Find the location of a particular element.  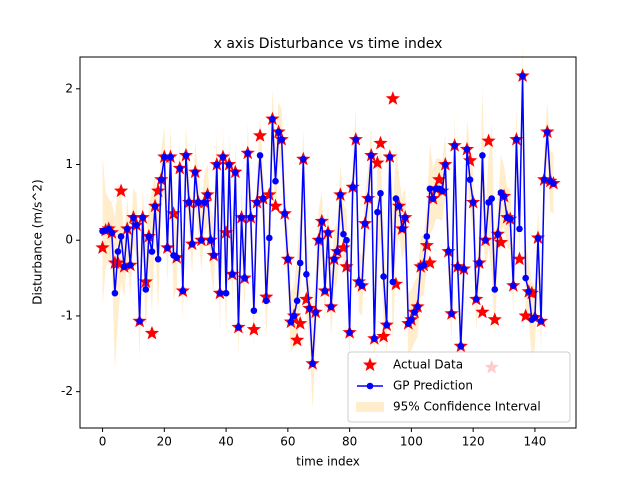

x-tick-label: 140 is located at coordinates (534, 442).